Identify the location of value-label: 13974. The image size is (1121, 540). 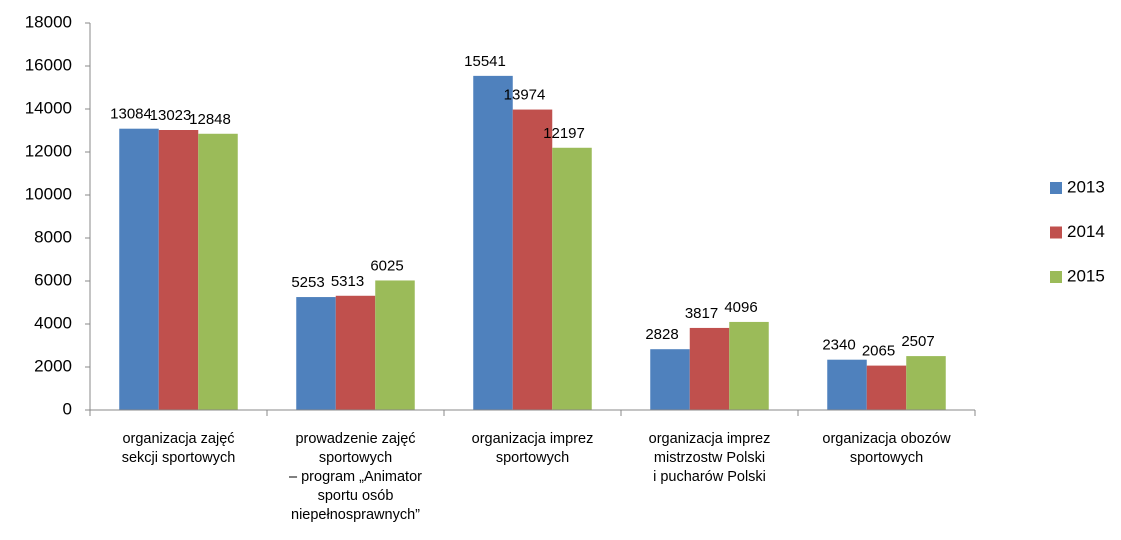
(525, 95).